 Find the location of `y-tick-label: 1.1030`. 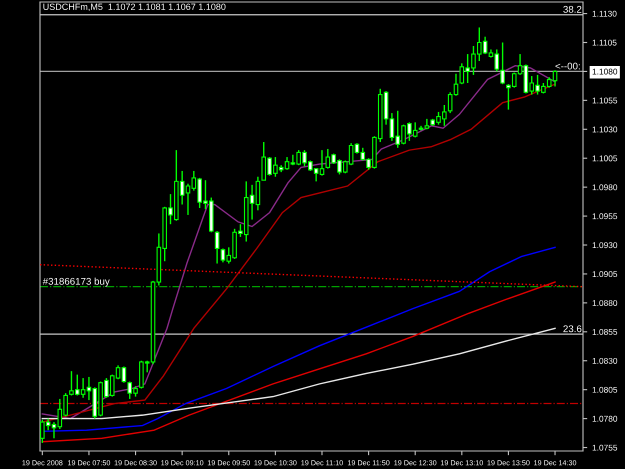

y-tick-label: 1.1030 is located at coordinates (605, 129).